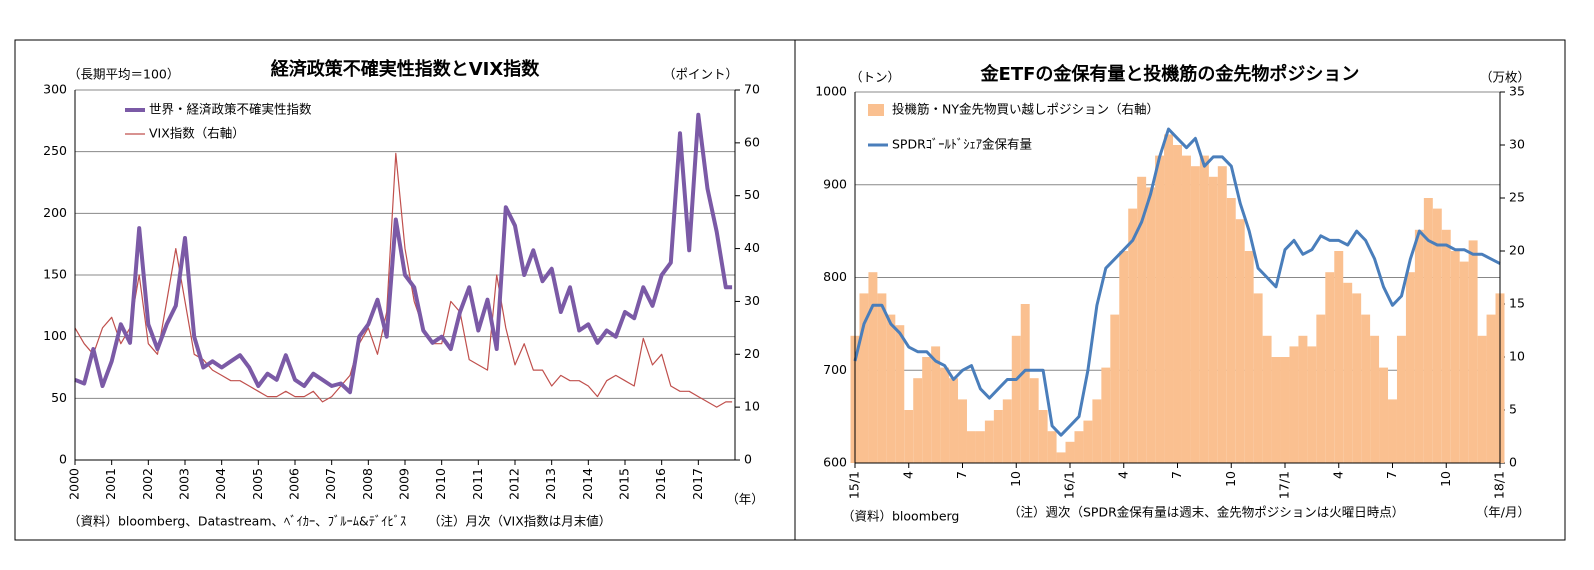 The image size is (1594, 570). What do you see at coordinates (123, 74) in the screenshot?
I see `y-axis-label: （長期平均＝100）` at bounding box center [123, 74].